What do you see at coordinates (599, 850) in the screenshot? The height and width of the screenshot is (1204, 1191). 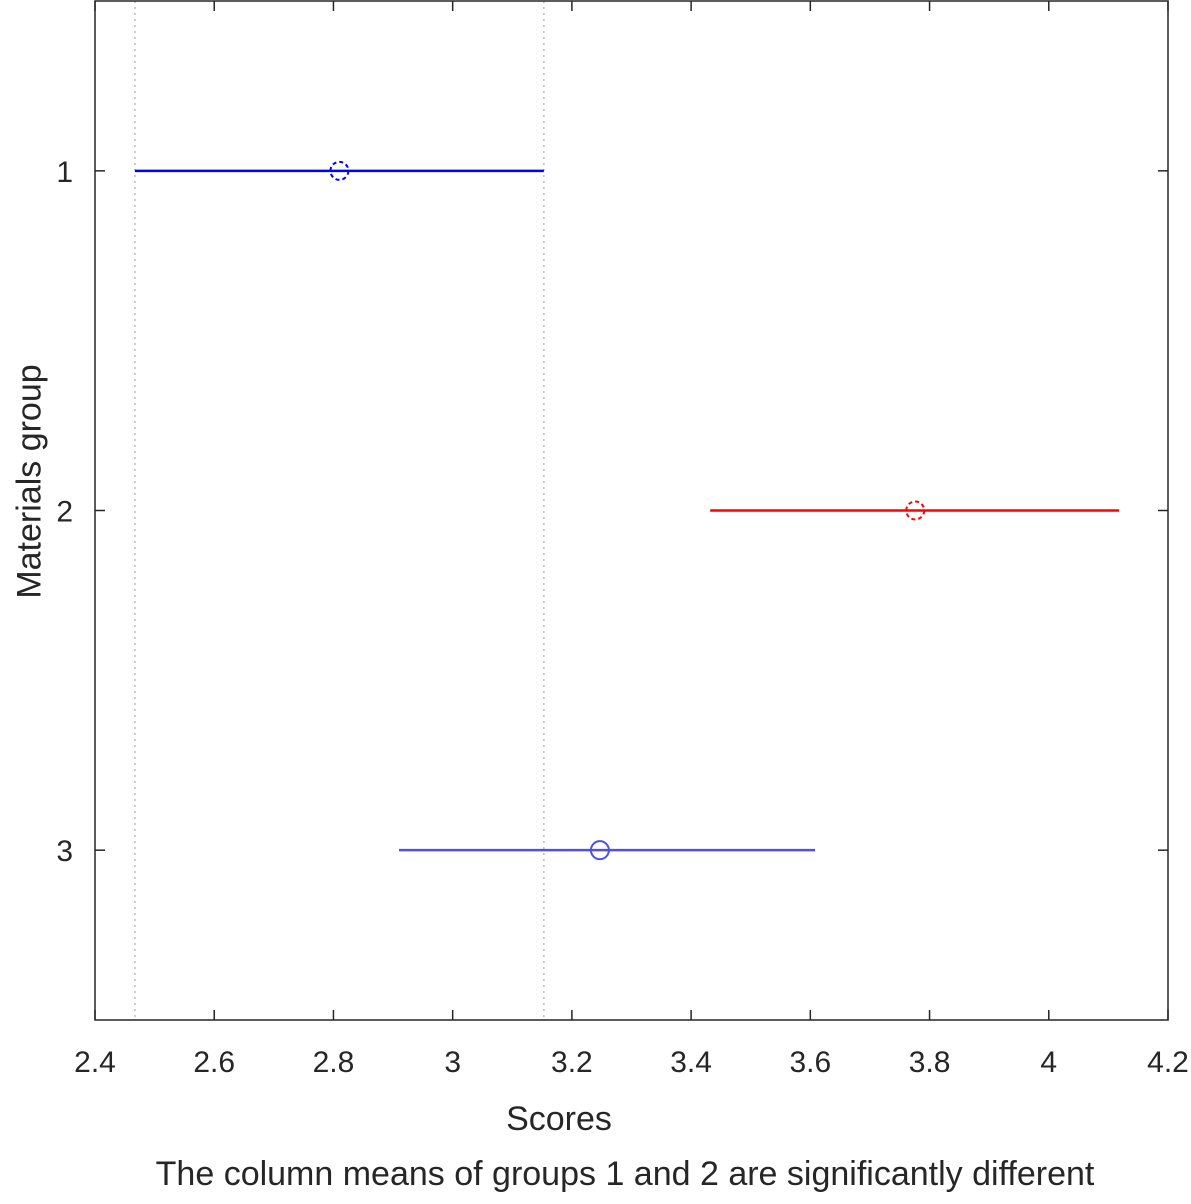 I see `group-3-mean-marker` at bounding box center [599, 850].